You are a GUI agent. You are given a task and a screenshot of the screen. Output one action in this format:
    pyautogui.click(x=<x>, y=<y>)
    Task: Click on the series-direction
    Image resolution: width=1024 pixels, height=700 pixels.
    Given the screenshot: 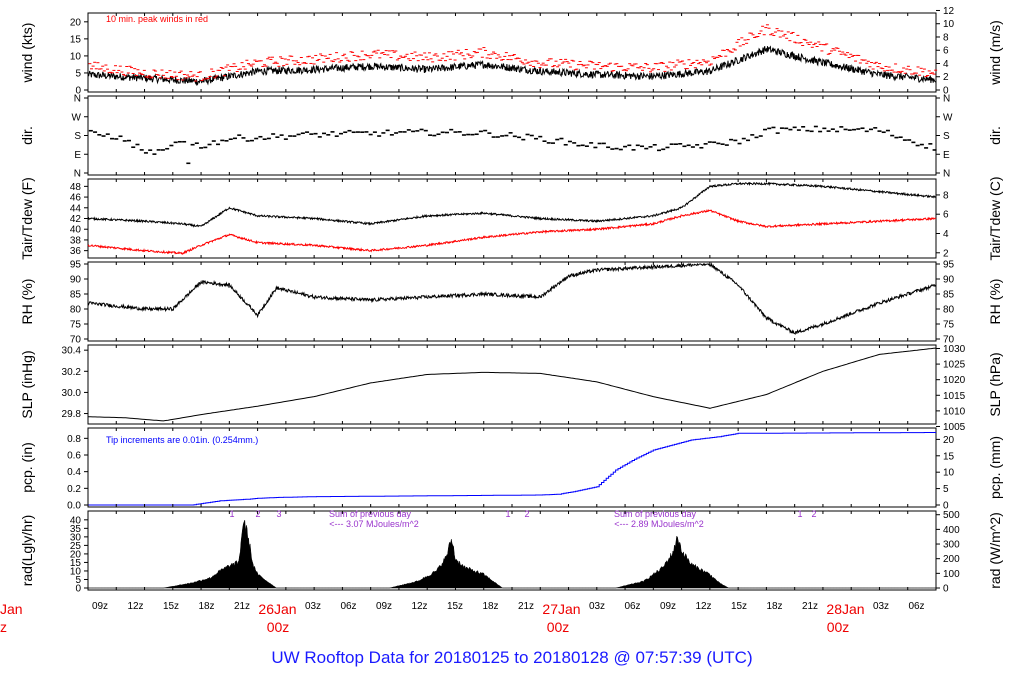 What is the action you would take?
    pyautogui.click(x=512, y=145)
    